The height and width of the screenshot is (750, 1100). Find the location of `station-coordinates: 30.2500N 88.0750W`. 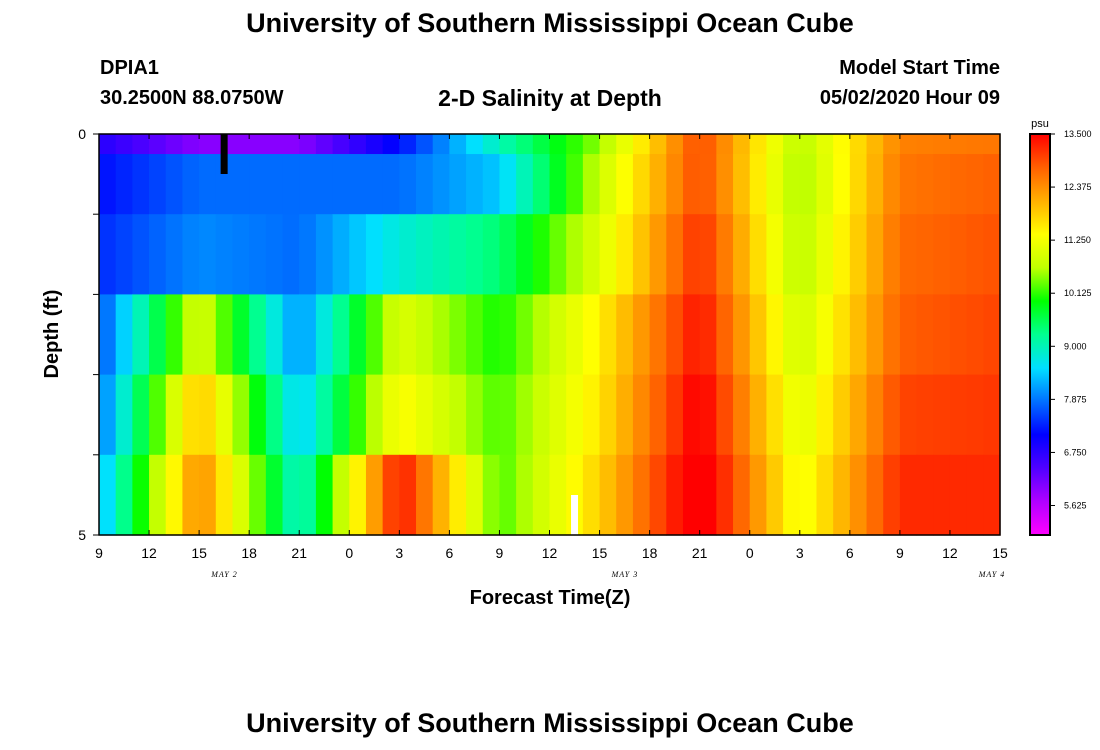

station-coordinates: 30.2500N 88.0750W is located at coordinates (192, 98).